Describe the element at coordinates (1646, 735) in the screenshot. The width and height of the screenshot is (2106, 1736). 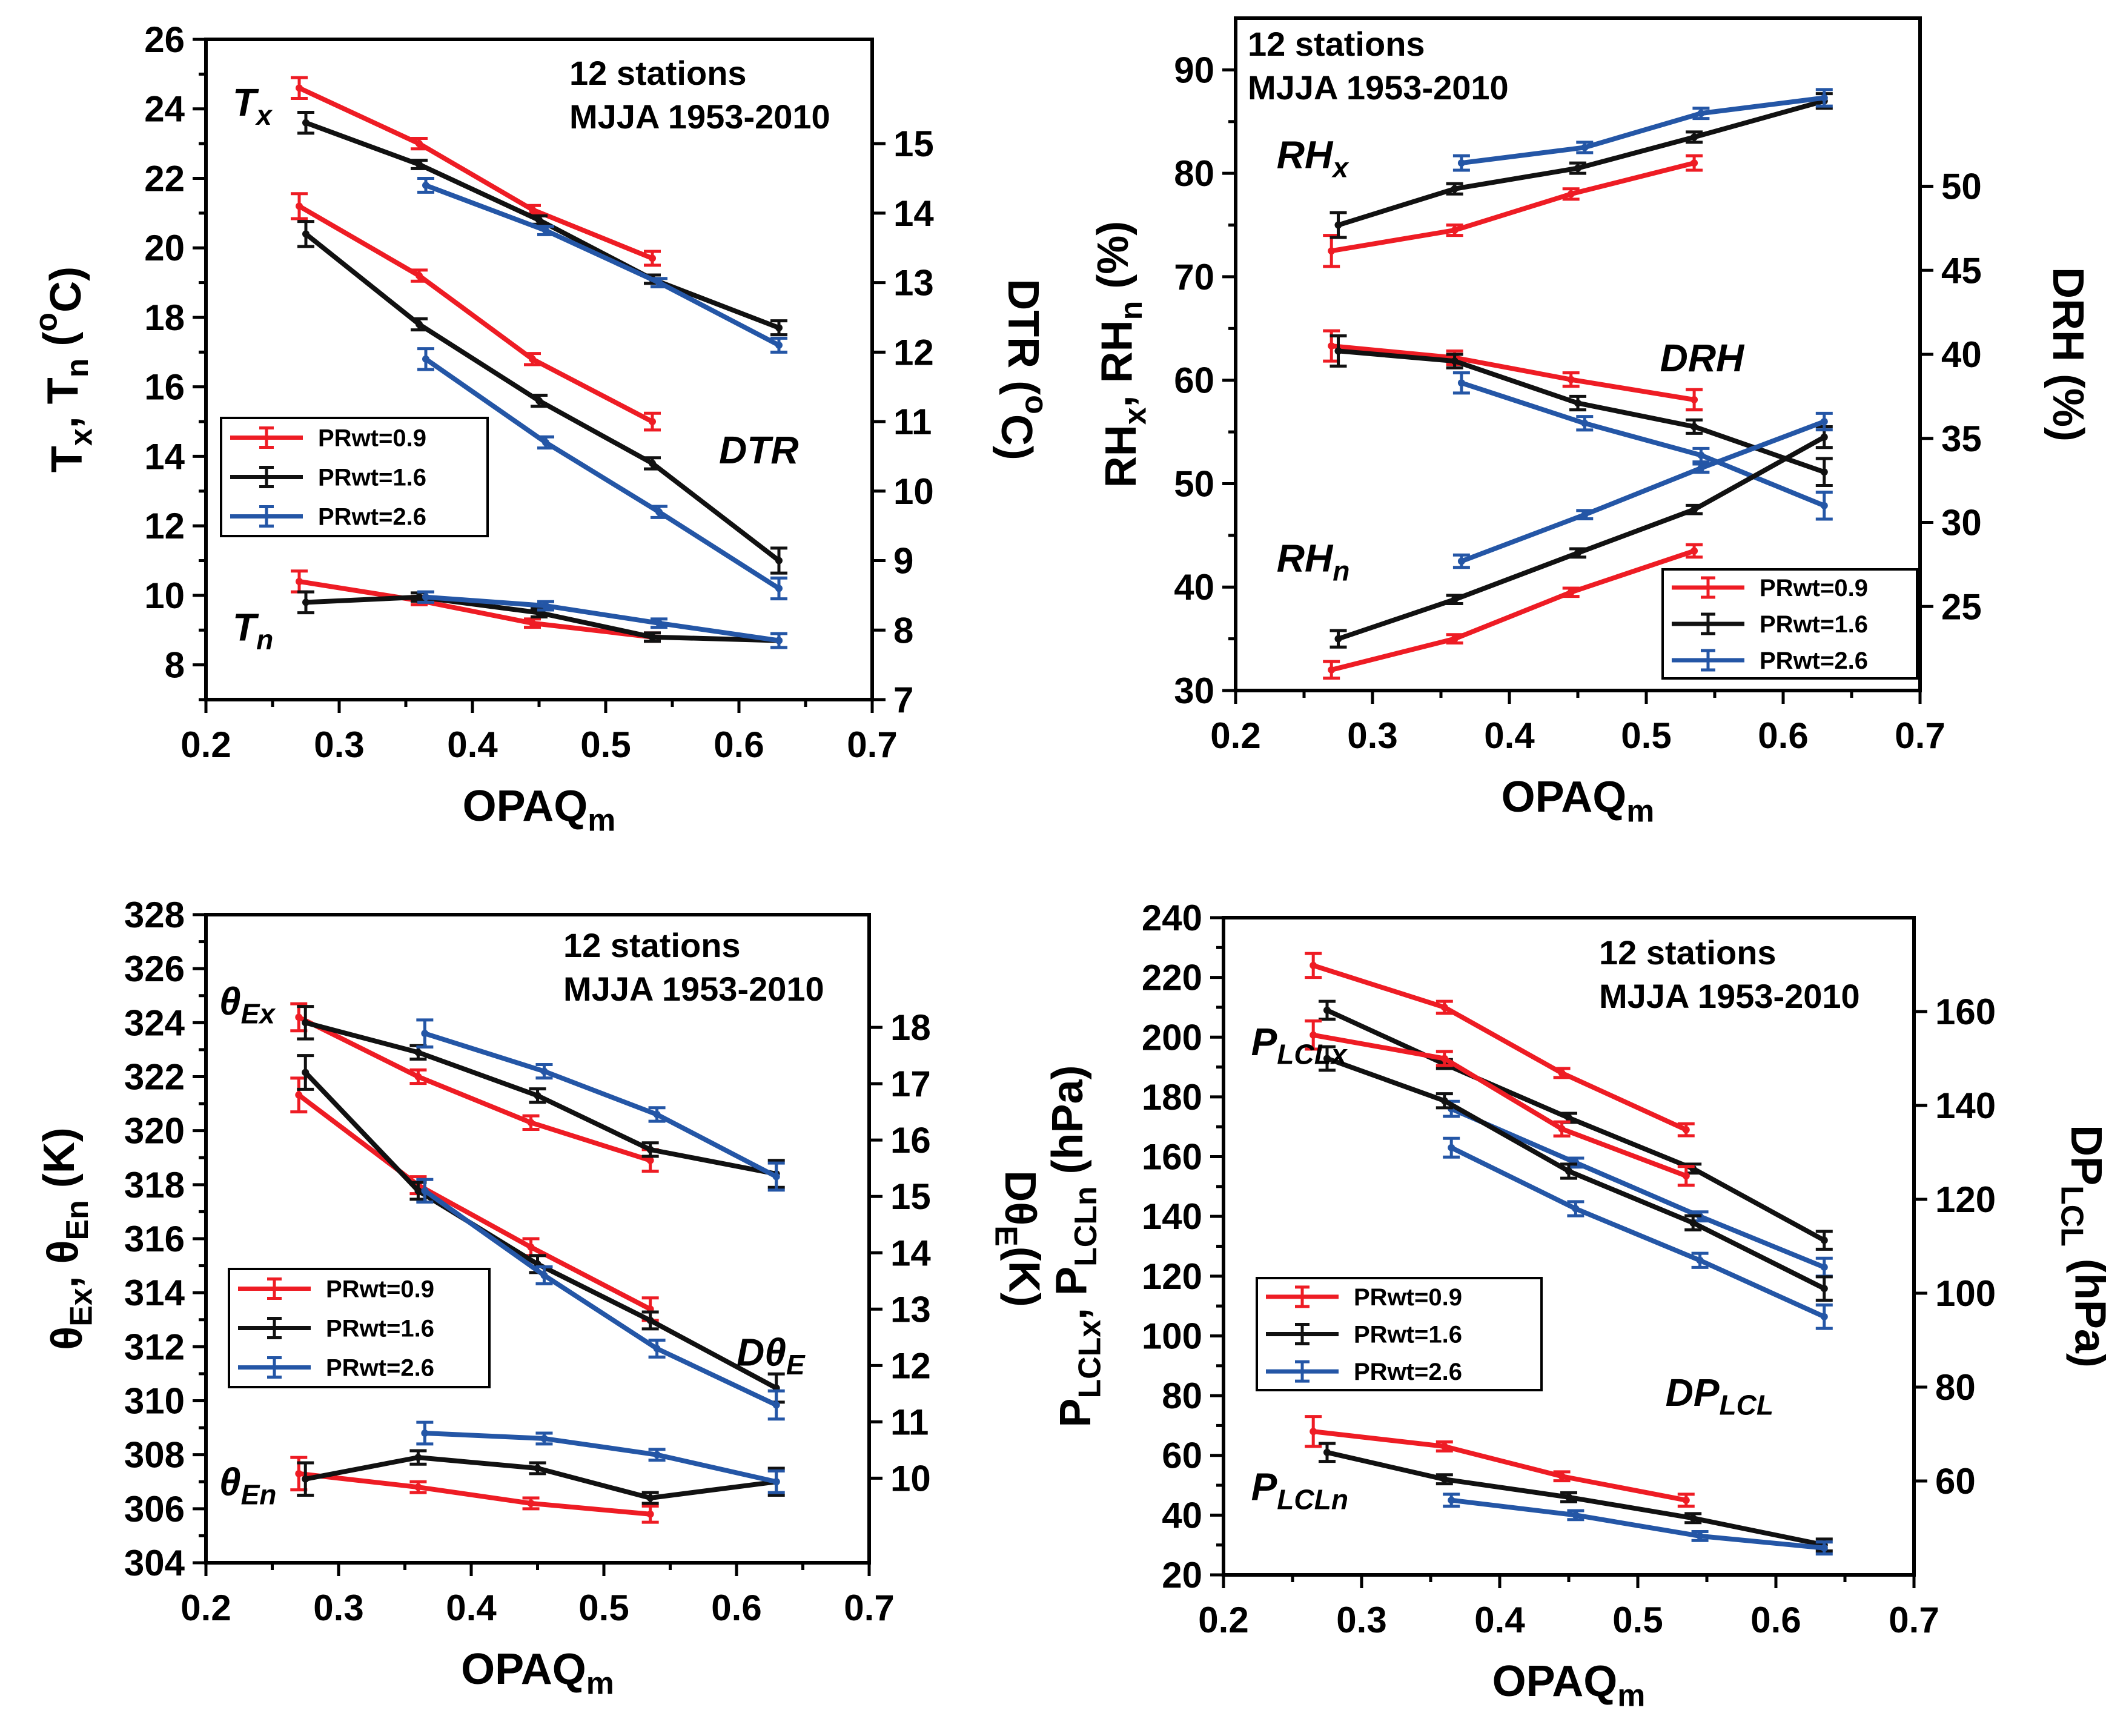
I see `x-tick-label: 0.5` at that location.